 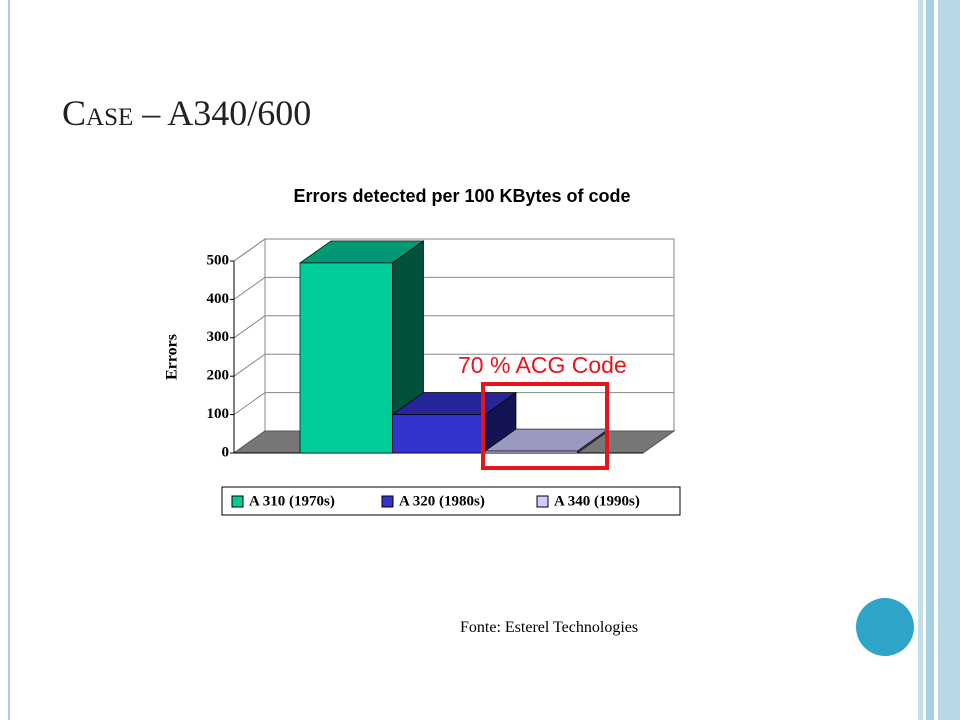 What do you see at coordinates (249, 346) in the screenshot?
I see `back-wall` at bounding box center [249, 346].